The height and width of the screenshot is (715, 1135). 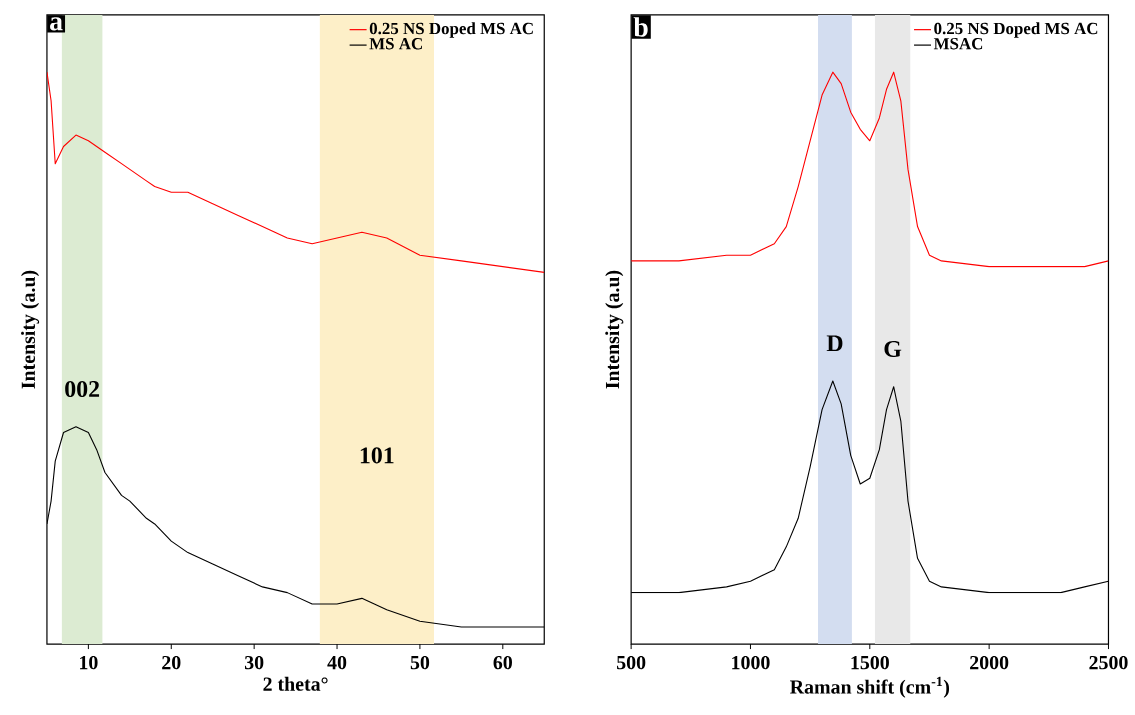 What do you see at coordinates (989, 662) in the screenshot?
I see `x-tick-label: 2000` at bounding box center [989, 662].